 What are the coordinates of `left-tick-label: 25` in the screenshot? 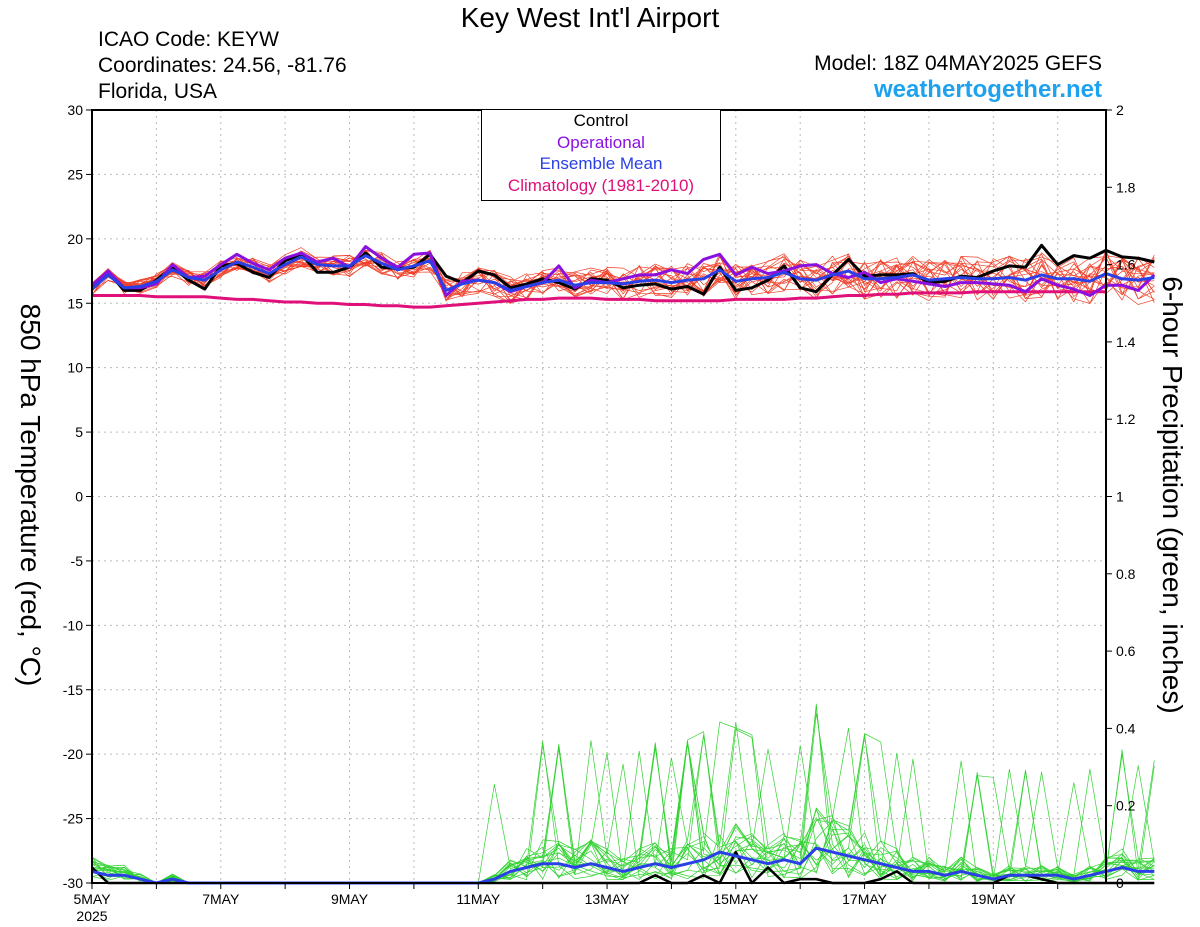 It's located at (75, 174).